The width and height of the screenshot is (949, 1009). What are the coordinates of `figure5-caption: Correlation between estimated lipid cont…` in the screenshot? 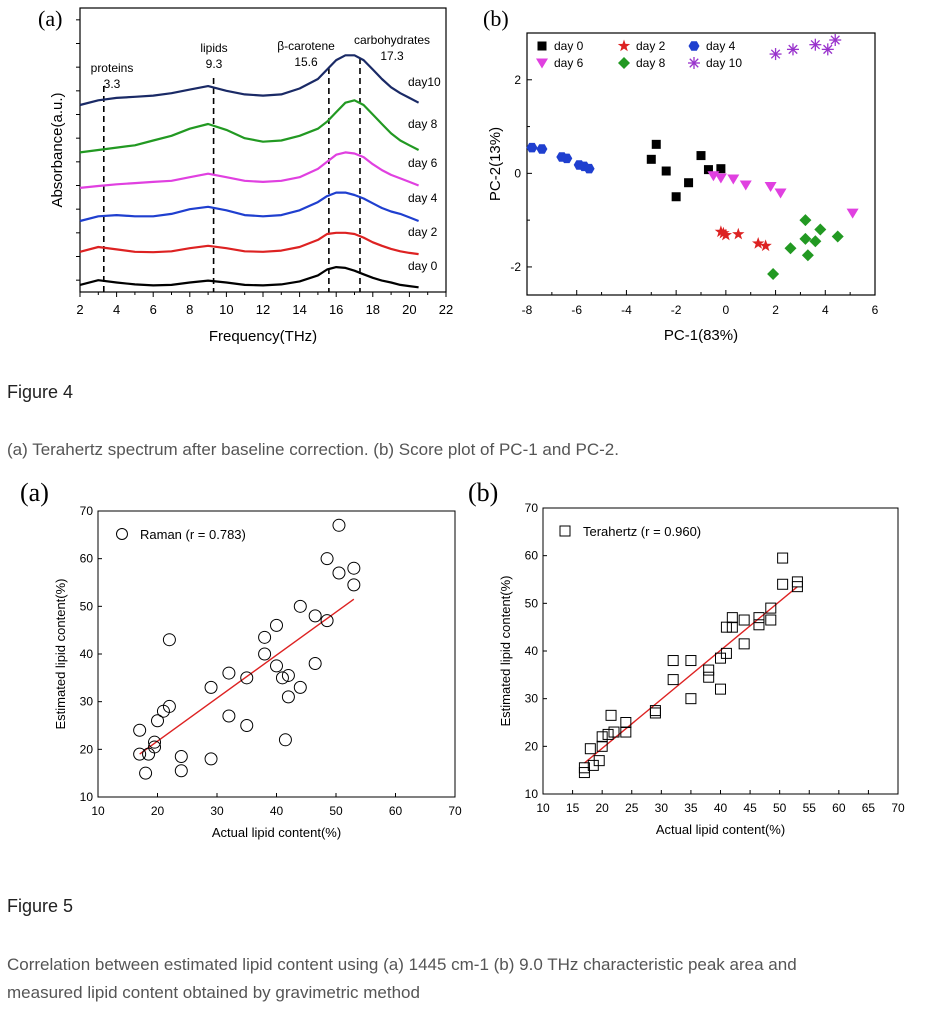 It's located at (402, 979).